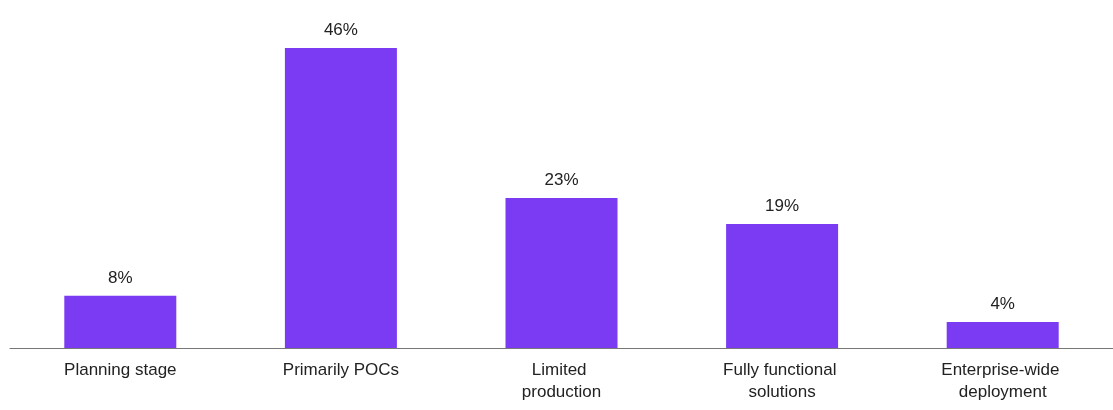  What do you see at coordinates (782, 206) in the screenshot?
I see `data-label: 19%` at bounding box center [782, 206].